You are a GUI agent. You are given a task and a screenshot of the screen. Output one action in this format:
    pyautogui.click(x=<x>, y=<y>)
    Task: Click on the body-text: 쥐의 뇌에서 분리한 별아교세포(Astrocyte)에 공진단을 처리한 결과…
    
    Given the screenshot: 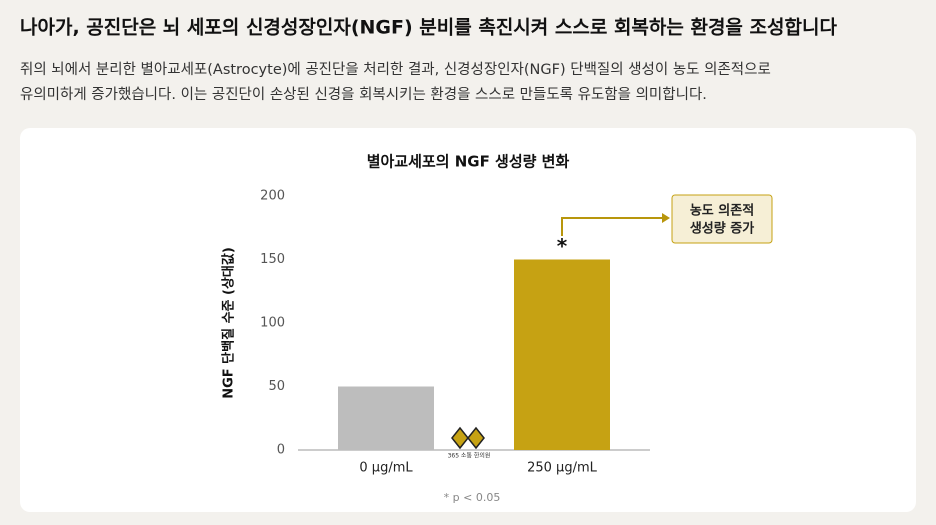 What is the action you would take?
    pyautogui.click(x=395, y=69)
    